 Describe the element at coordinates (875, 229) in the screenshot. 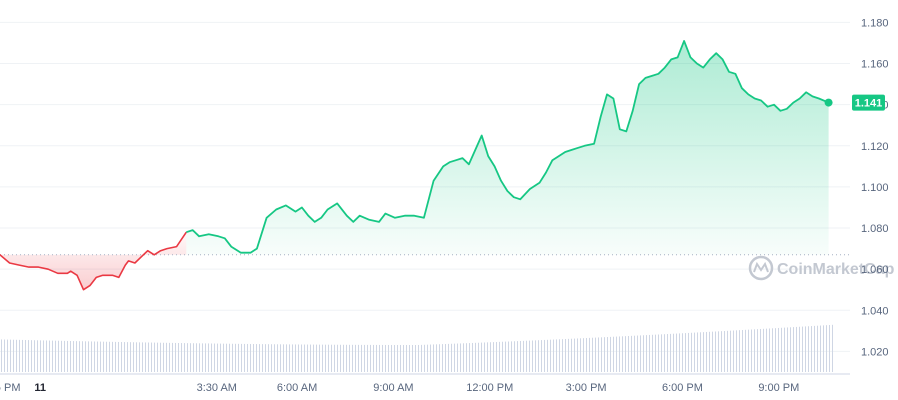

I see `y-tick-label: 1.080` at that location.